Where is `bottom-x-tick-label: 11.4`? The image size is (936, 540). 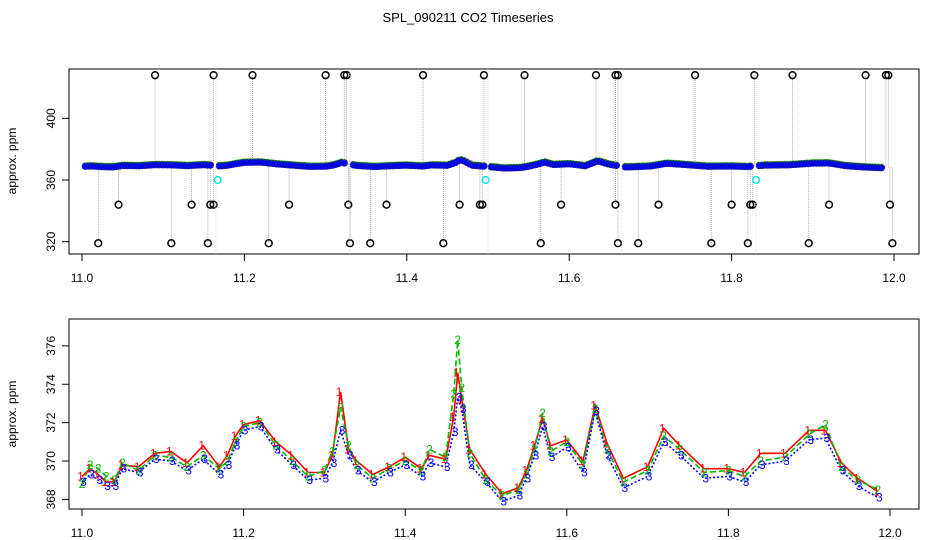
bottom-x-tick-label: 11.4 is located at coordinates (405, 533).